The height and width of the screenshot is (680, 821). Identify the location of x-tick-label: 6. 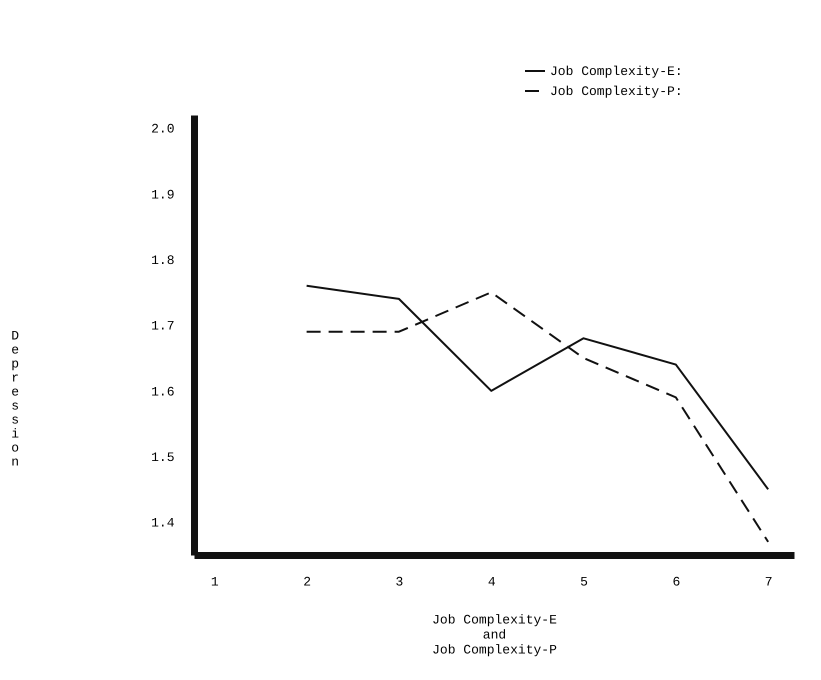
(676, 582).